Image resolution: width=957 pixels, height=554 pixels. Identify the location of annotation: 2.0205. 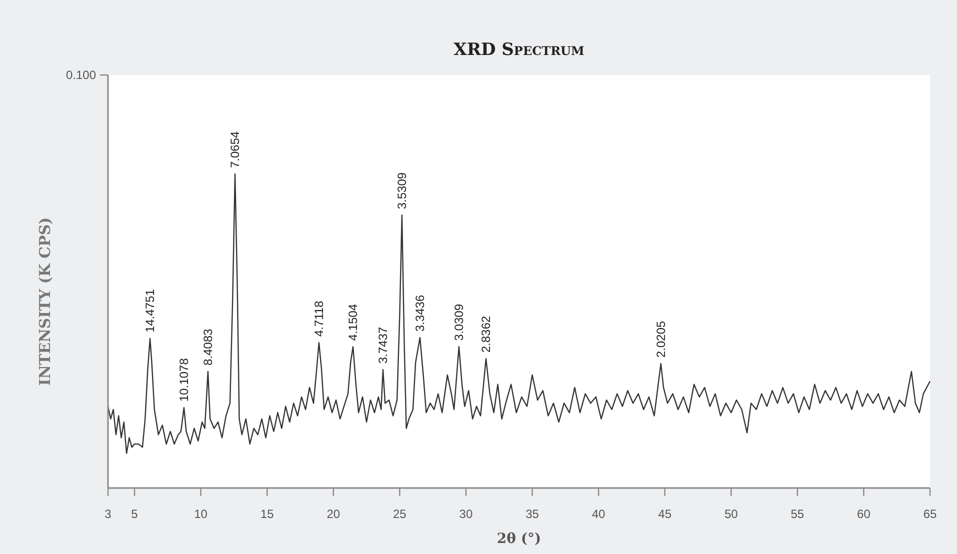
(661, 339).